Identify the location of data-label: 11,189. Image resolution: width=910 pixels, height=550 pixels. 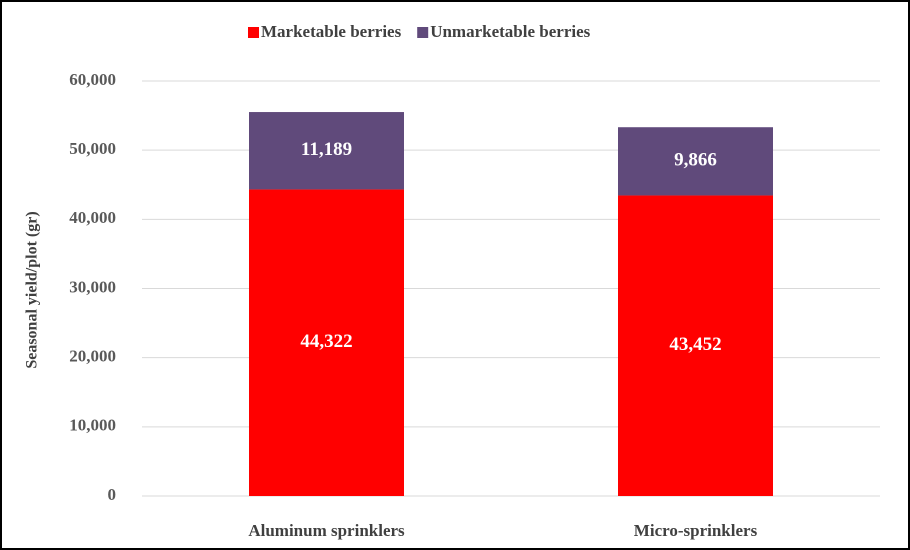
(326, 149).